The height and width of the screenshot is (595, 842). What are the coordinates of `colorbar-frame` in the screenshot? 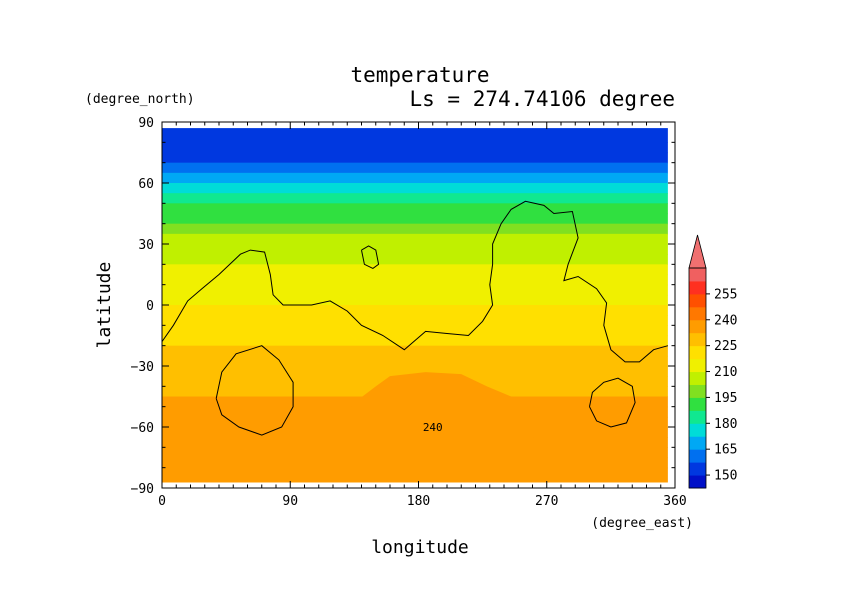 It's located at (697, 378).